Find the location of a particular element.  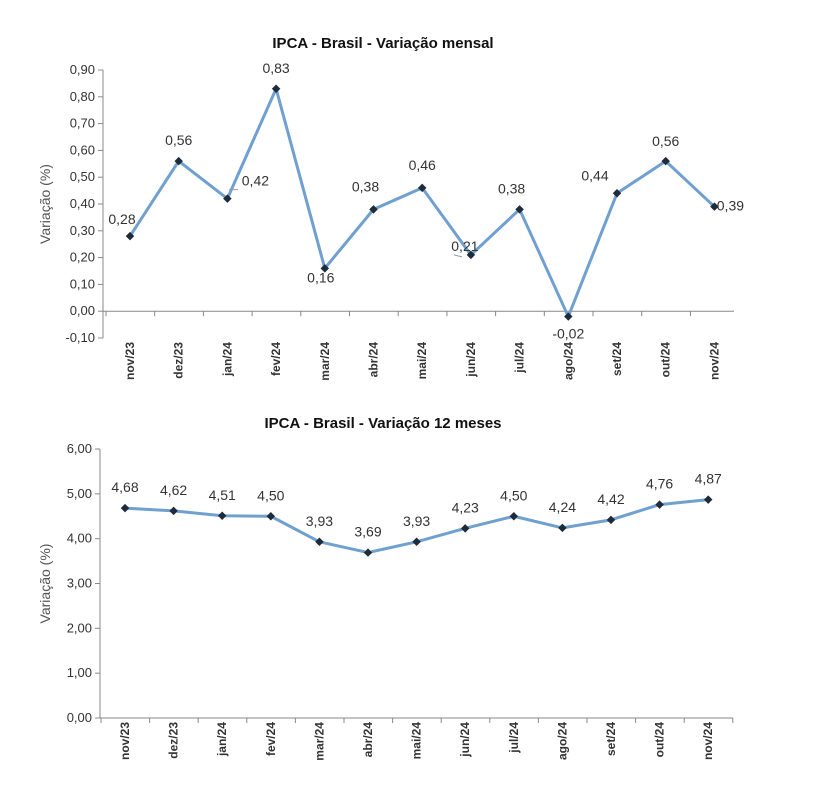

data-label: 0,83 is located at coordinates (275, 68).